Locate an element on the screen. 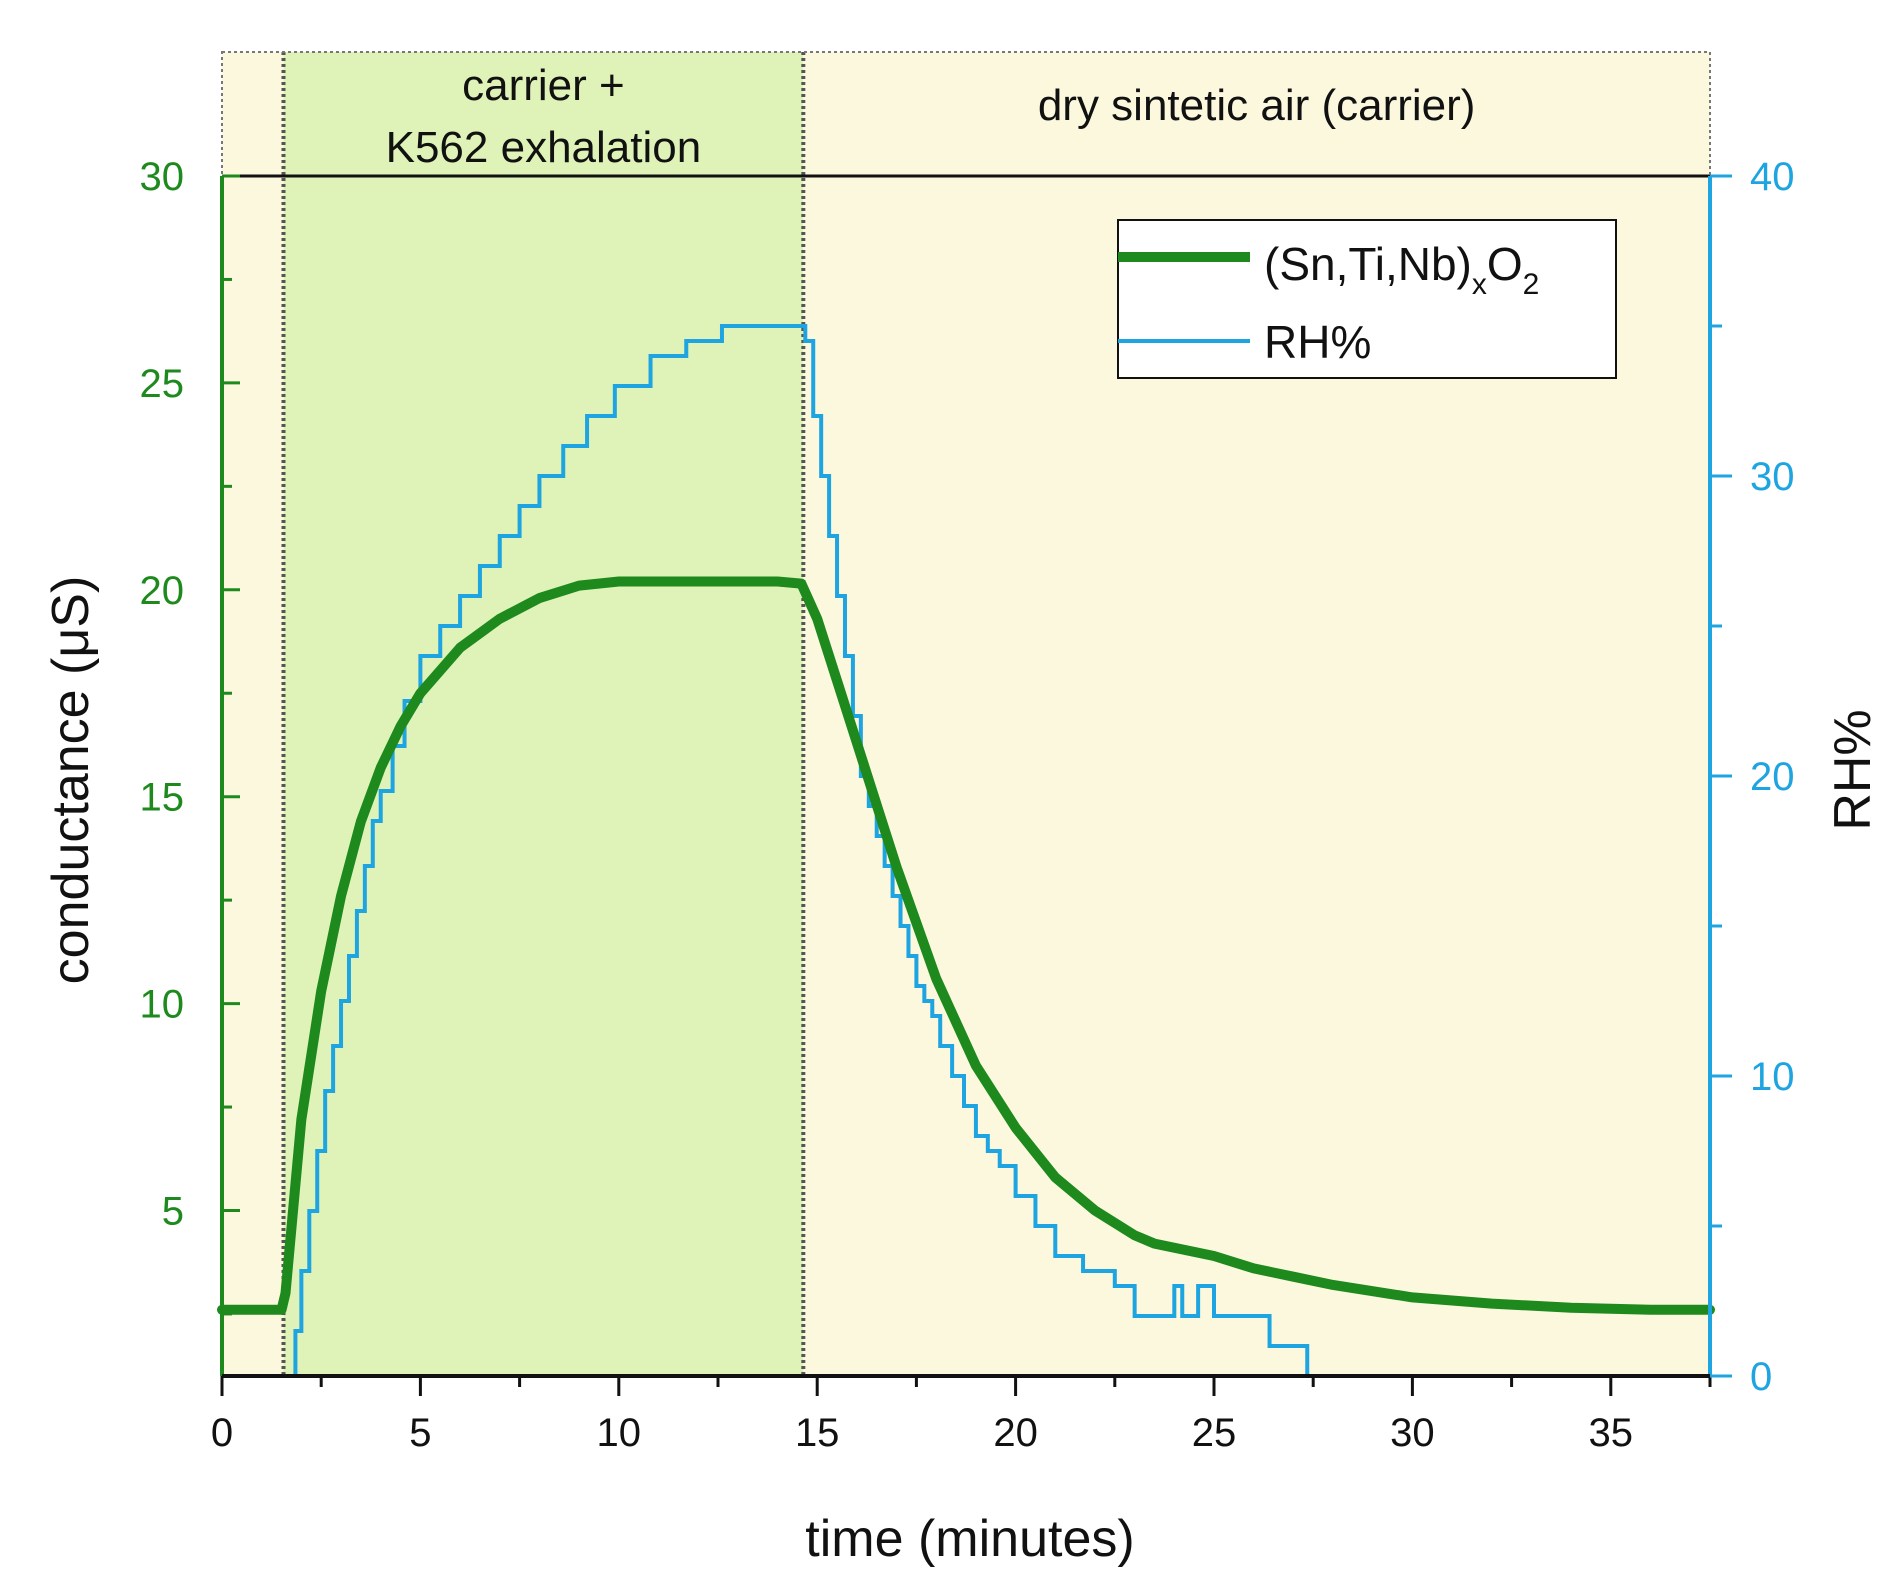 Image resolution: width=1902 pixels, height=1591 pixels. legend-label-sub-x: x is located at coordinates (1479, 284).